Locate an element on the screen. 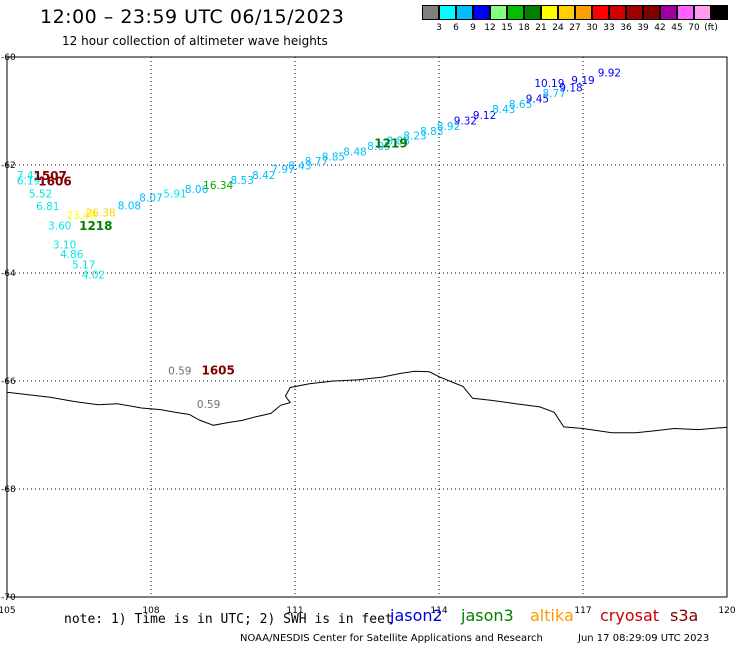 This screenshot has height=650, width=740. color-scale-label: 18 is located at coordinates (524, 28).